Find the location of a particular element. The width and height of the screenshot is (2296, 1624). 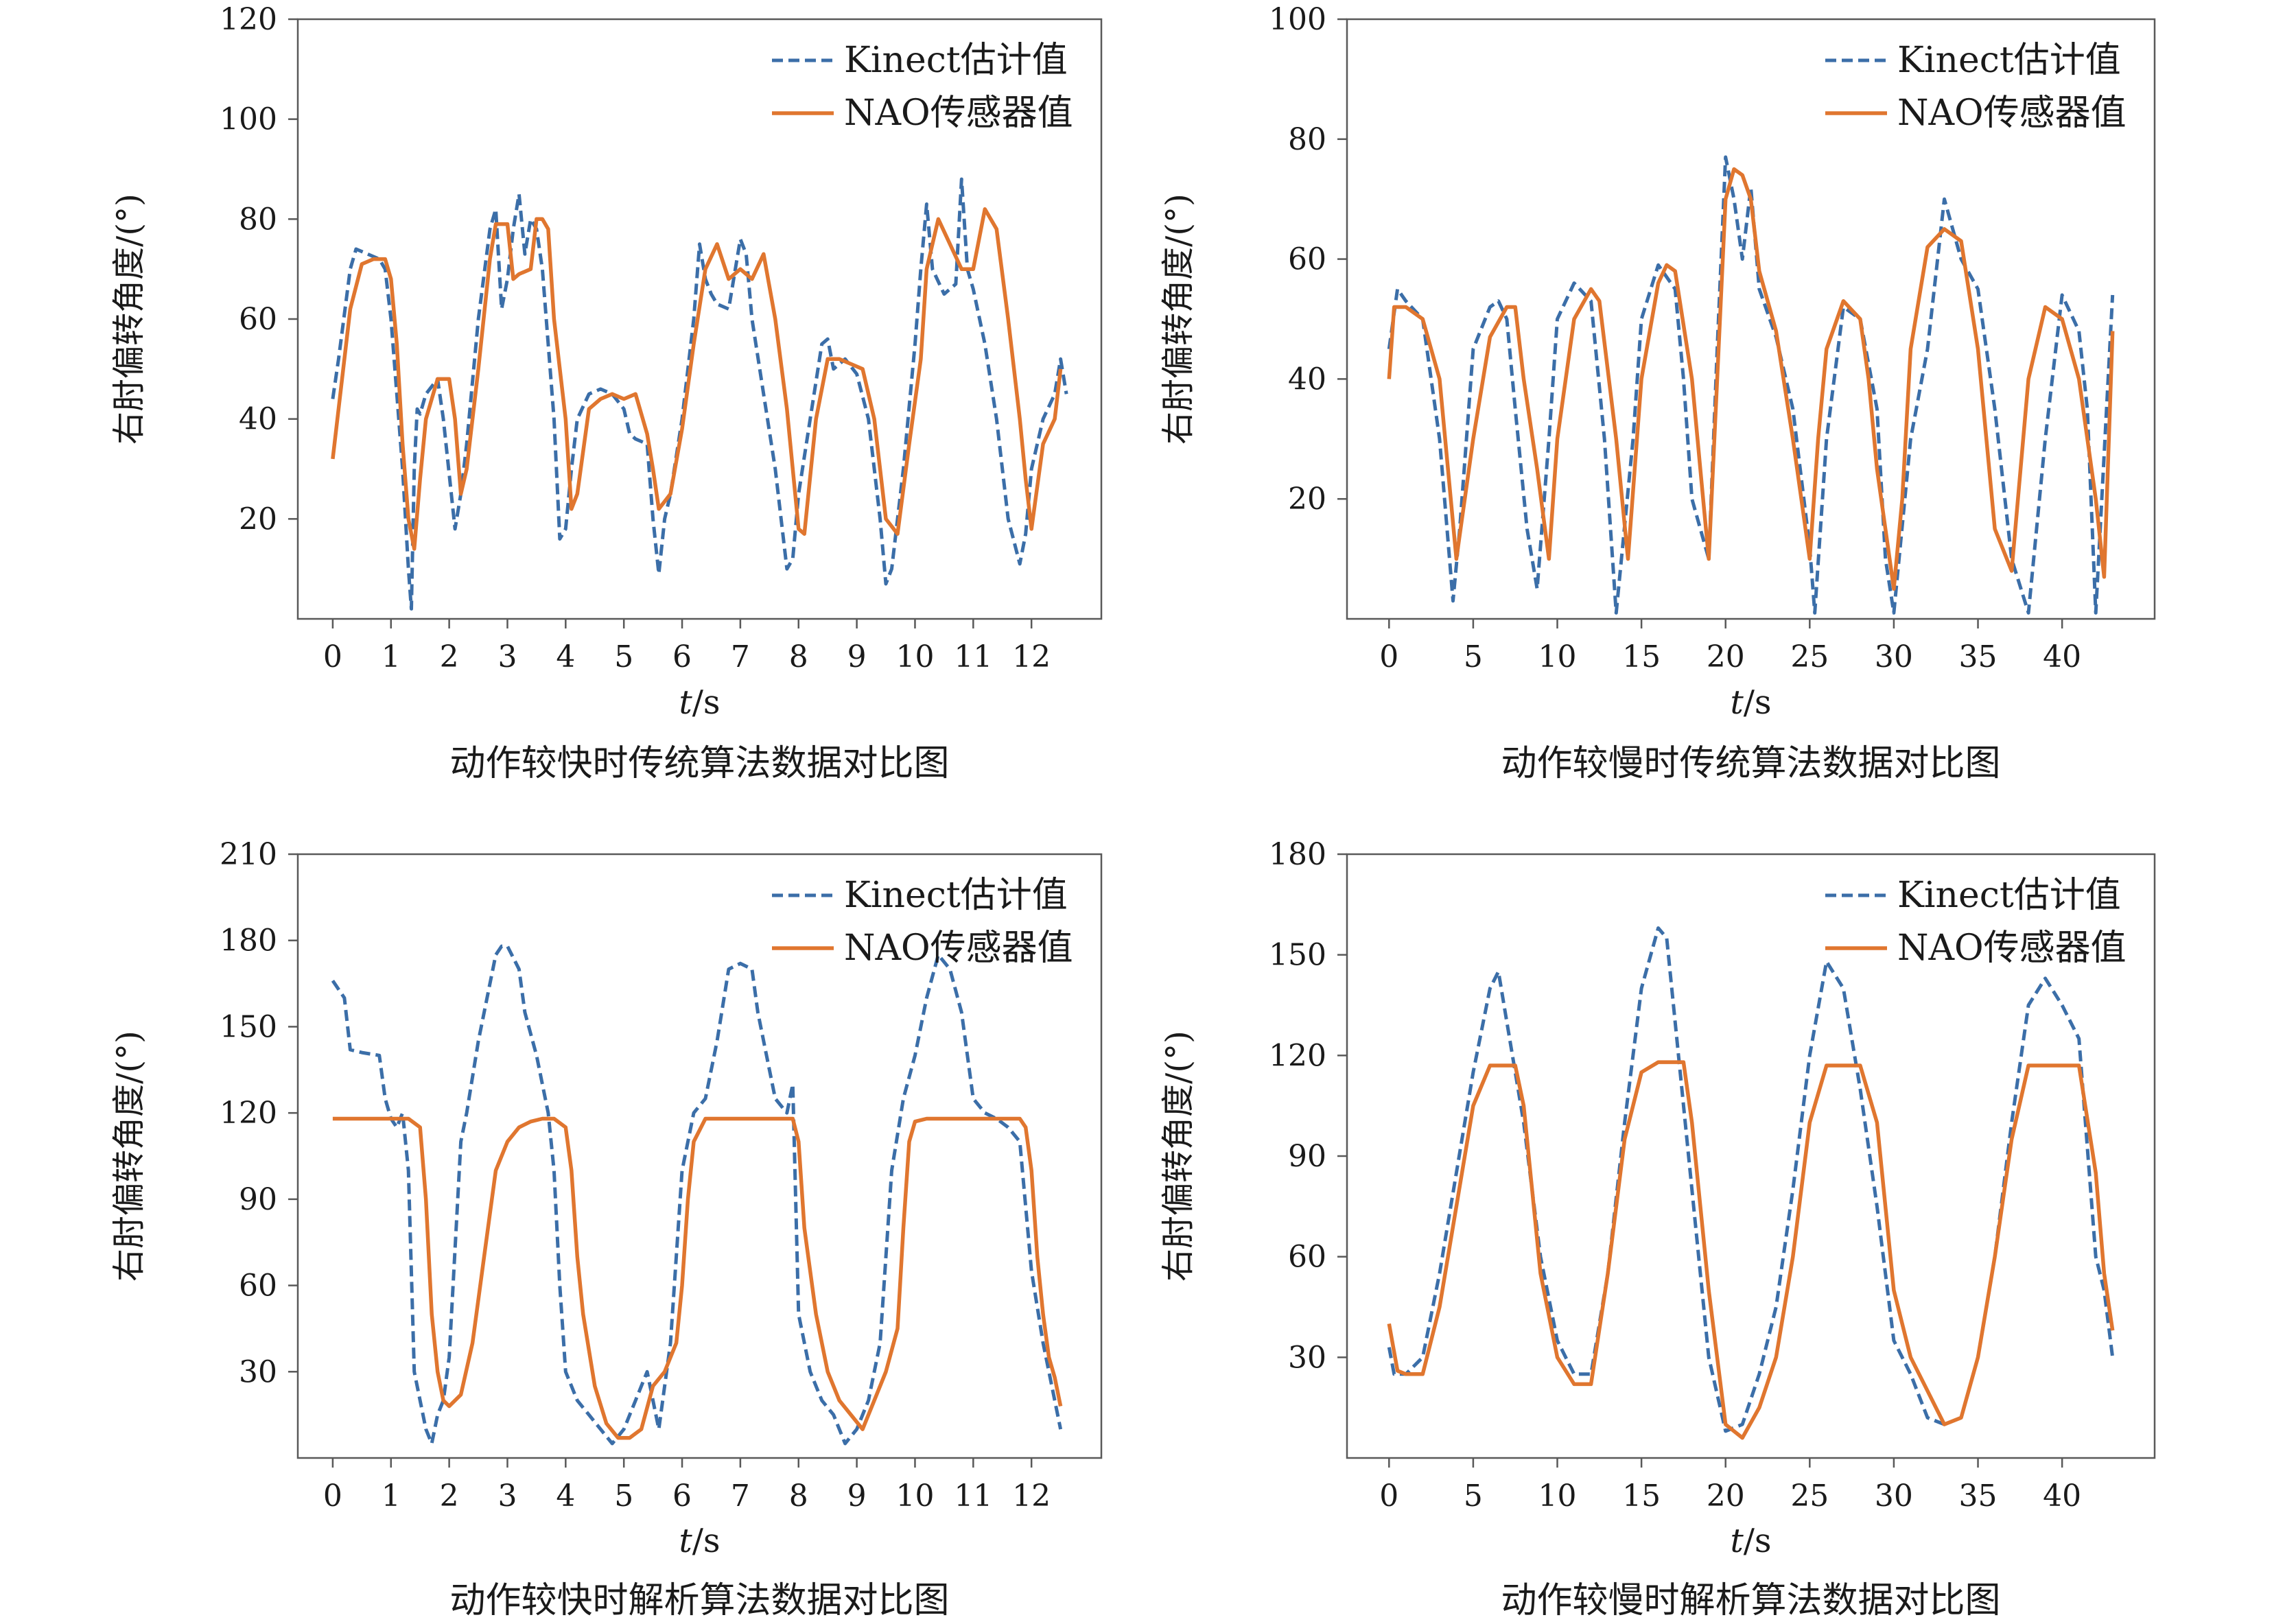

x-tick-label: 6 is located at coordinates (682, 1496).